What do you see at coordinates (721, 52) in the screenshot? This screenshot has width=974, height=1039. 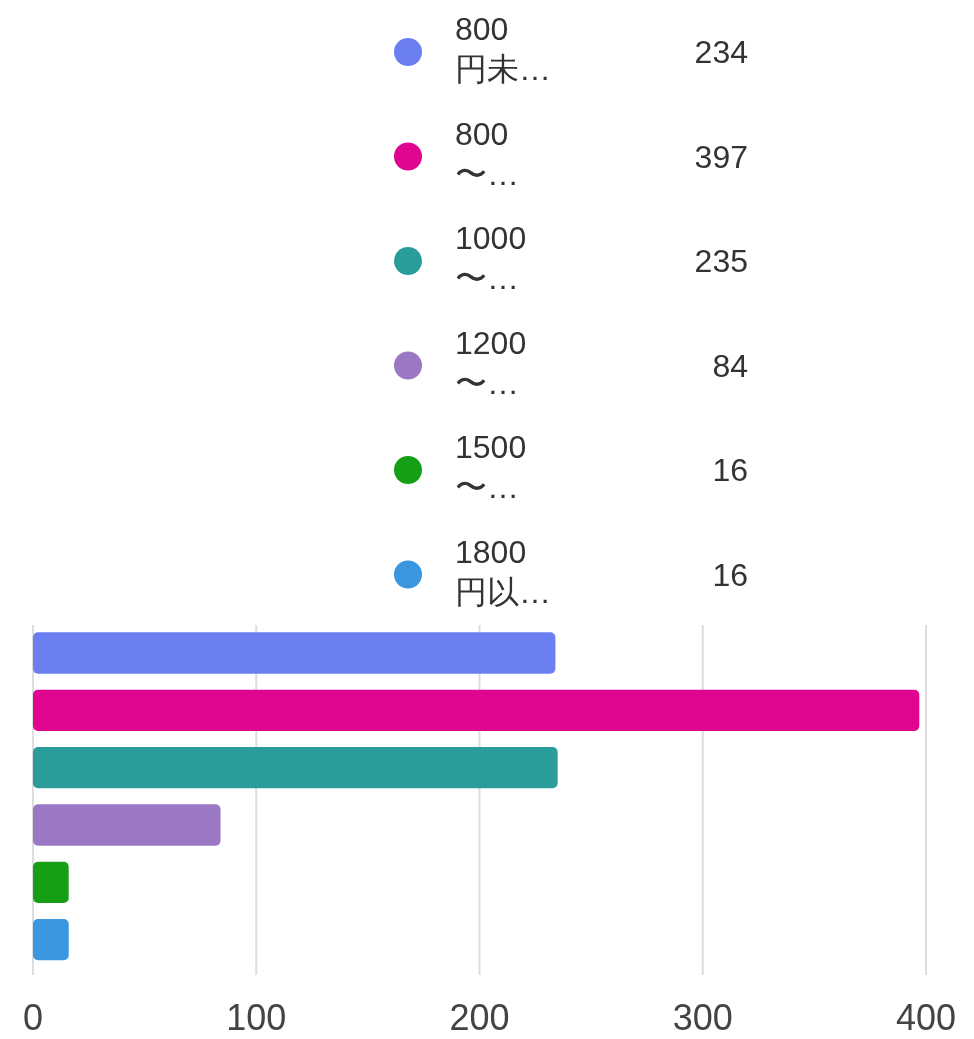 I see `text: 234` at bounding box center [721, 52].